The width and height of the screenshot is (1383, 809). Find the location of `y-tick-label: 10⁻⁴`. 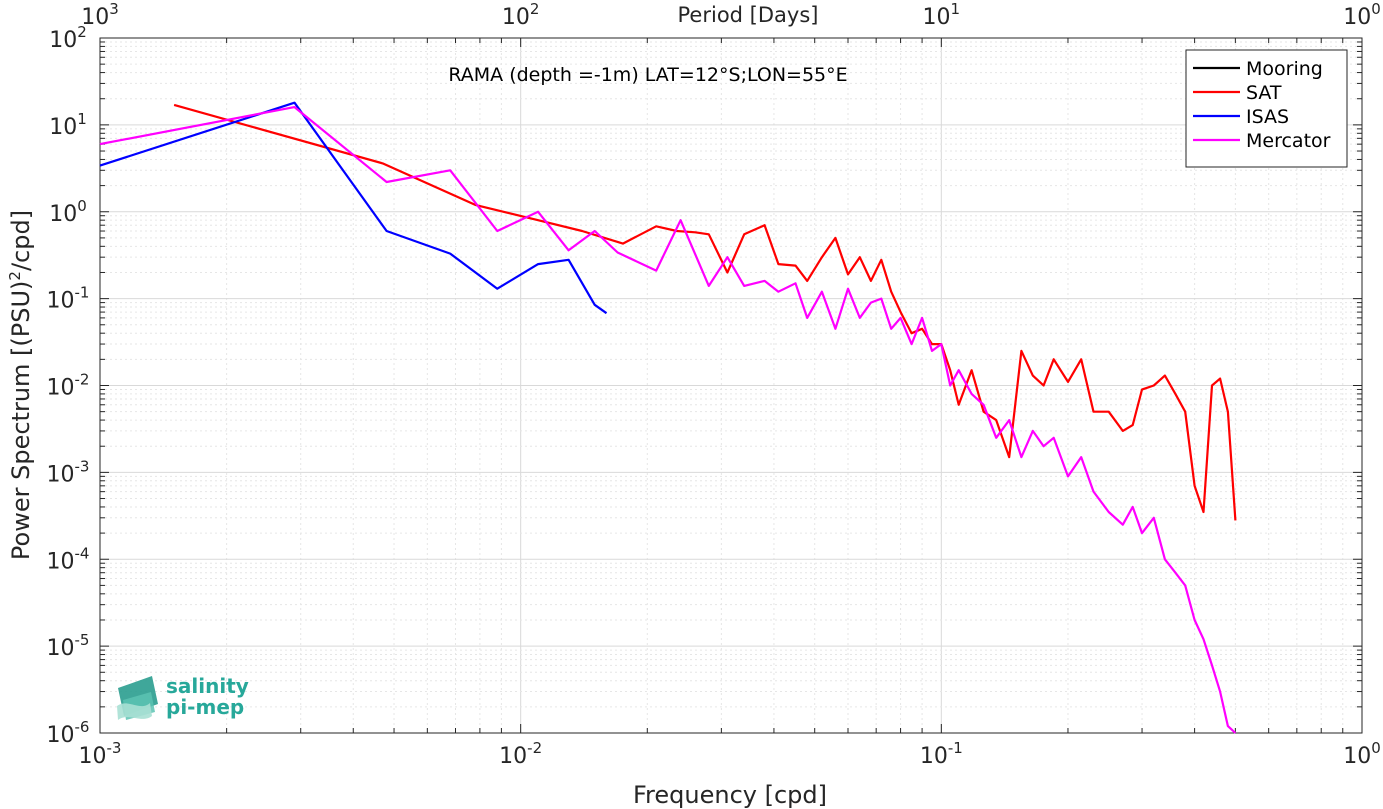

y-tick-label: 10⁻⁴ is located at coordinates (68, 559).